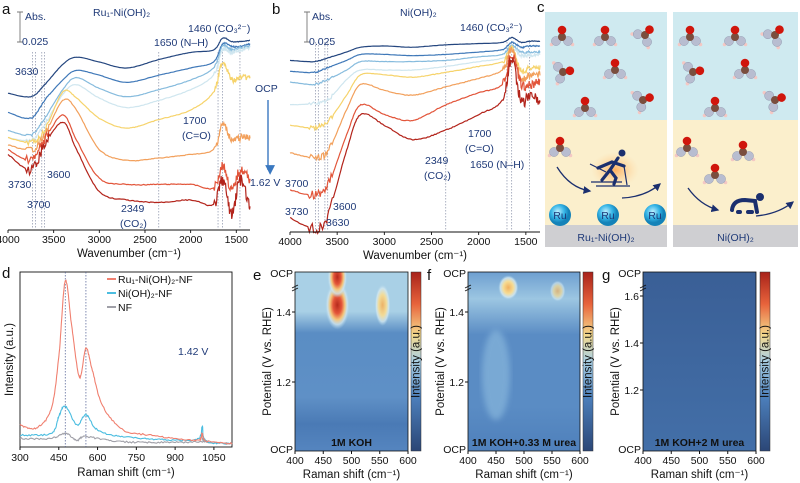  I want to click on x-tick-label: 3500, so click(337, 242).